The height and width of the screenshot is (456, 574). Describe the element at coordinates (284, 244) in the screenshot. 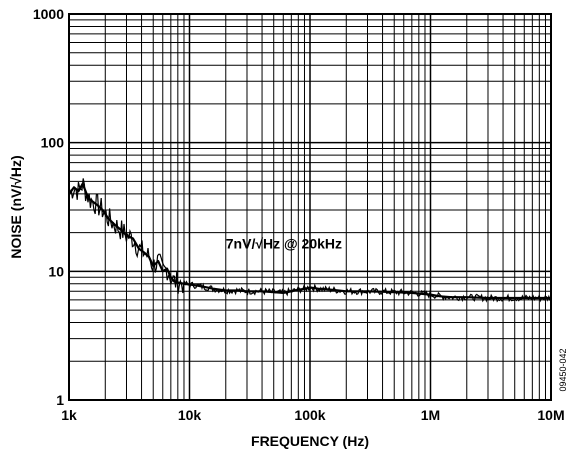

I see `annotation-label: 7nV/√Hz @ 20kHz` at that location.